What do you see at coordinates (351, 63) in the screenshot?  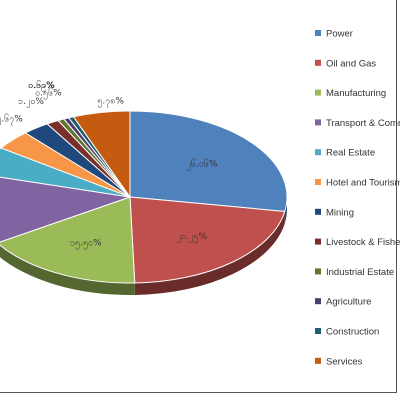 I see `legend-label-1: Oil and Gas` at bounding box center [351, 63].